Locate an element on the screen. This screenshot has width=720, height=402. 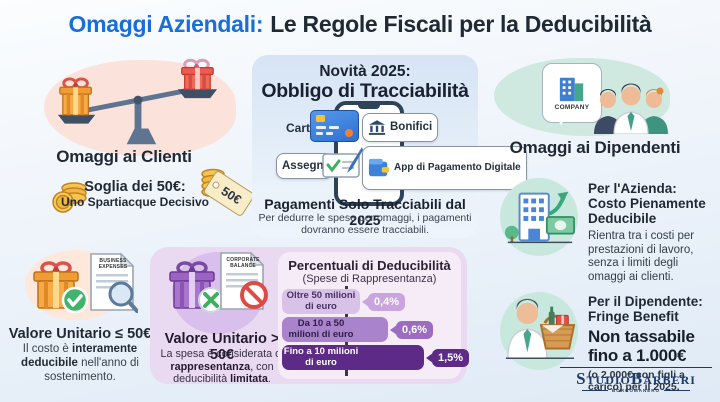
gift-approved-icon is located at coordinates (60, 287).